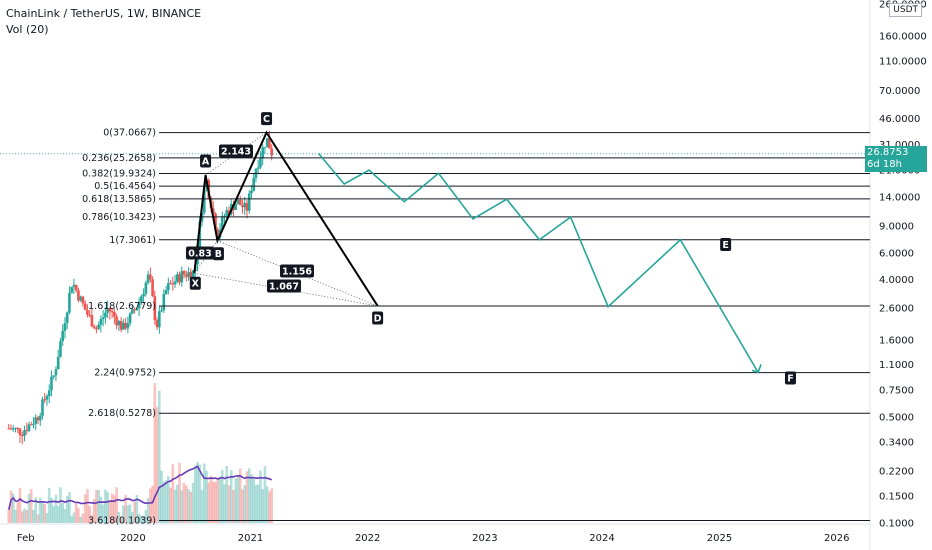  I want to click on x-tick-label: 2023, so click(484, 538).